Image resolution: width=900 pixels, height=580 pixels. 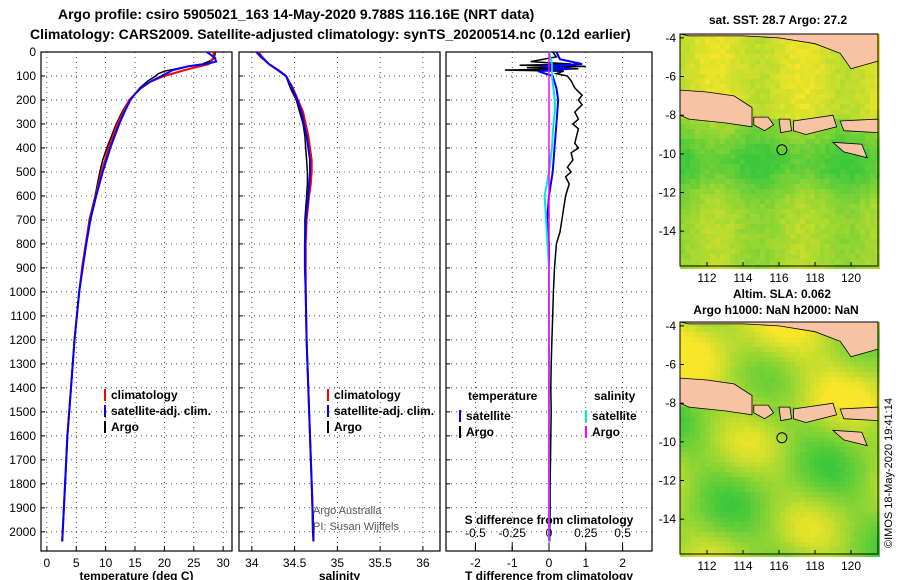 I want to click on temperature-xtick-label: 20, so click(x=165, y=563).